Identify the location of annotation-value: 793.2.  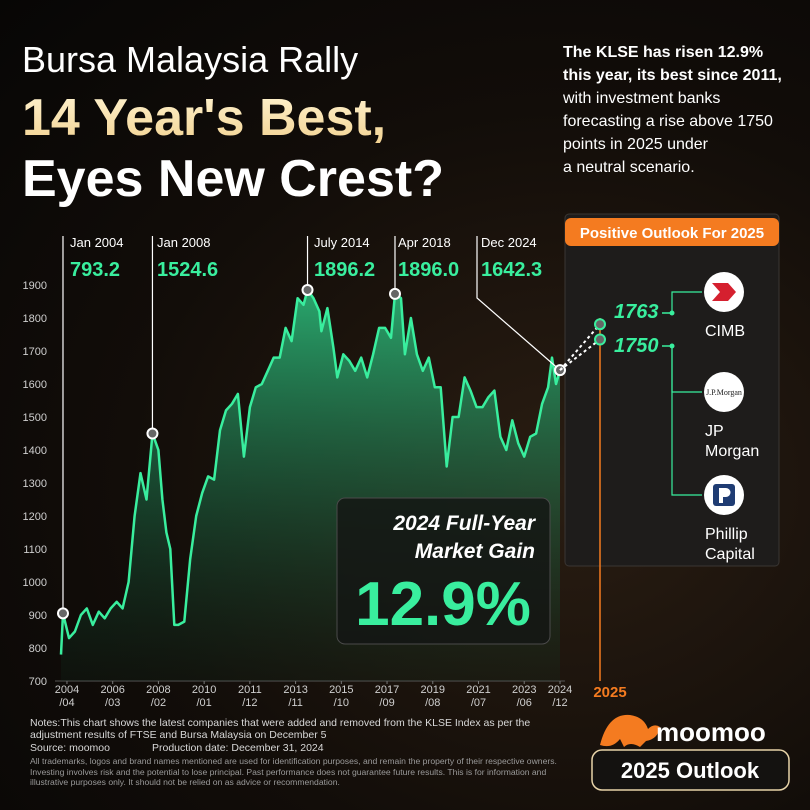
(95, 270).